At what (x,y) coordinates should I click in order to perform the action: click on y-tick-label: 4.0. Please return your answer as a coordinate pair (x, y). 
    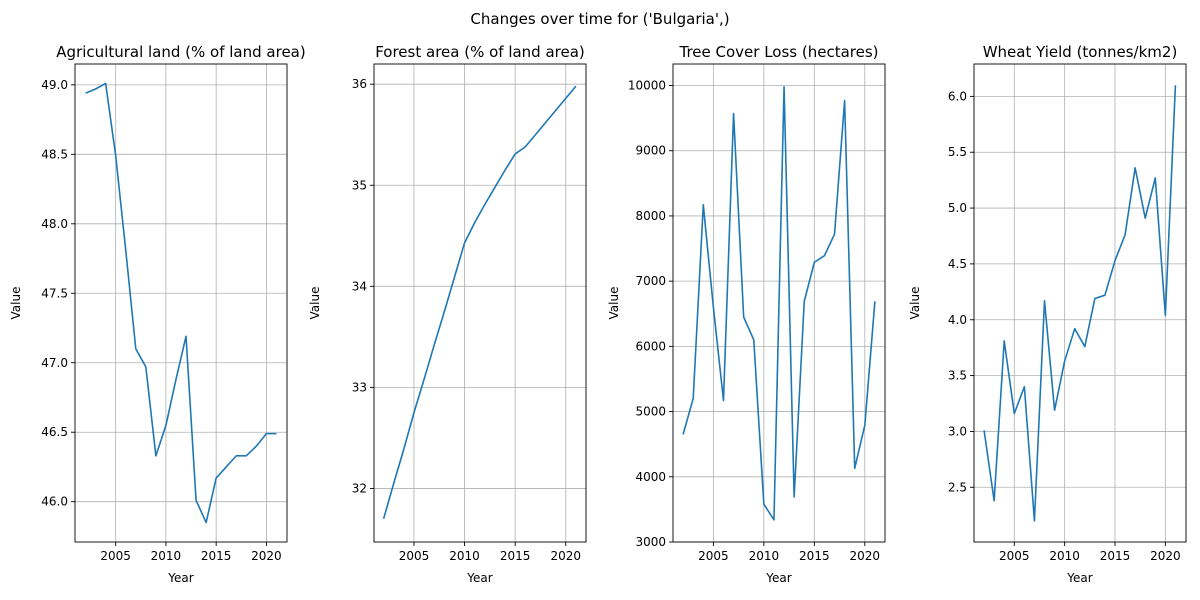
    Looking at the image, I should click on (957, 320).